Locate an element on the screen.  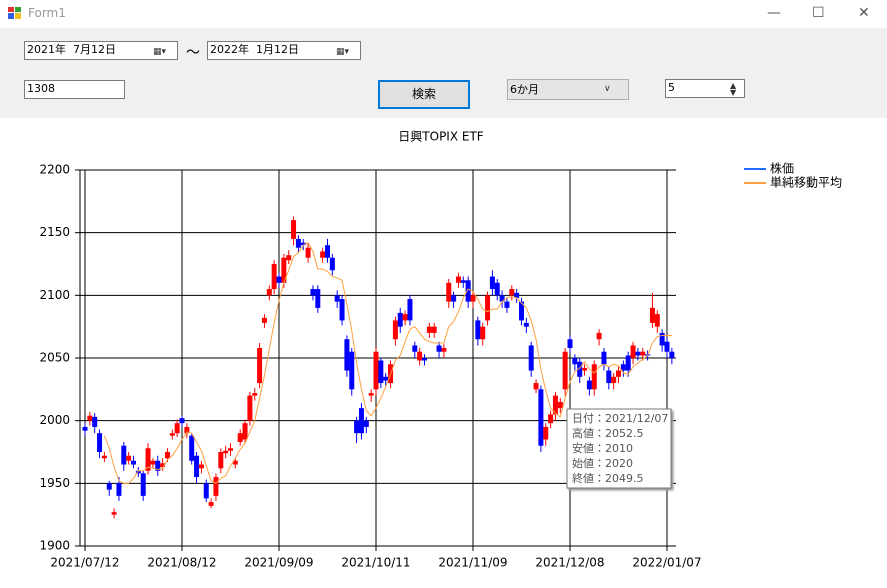
start-date-picker: 2021年 7月12日 ▦▾ is located at coordinates (101, 50).